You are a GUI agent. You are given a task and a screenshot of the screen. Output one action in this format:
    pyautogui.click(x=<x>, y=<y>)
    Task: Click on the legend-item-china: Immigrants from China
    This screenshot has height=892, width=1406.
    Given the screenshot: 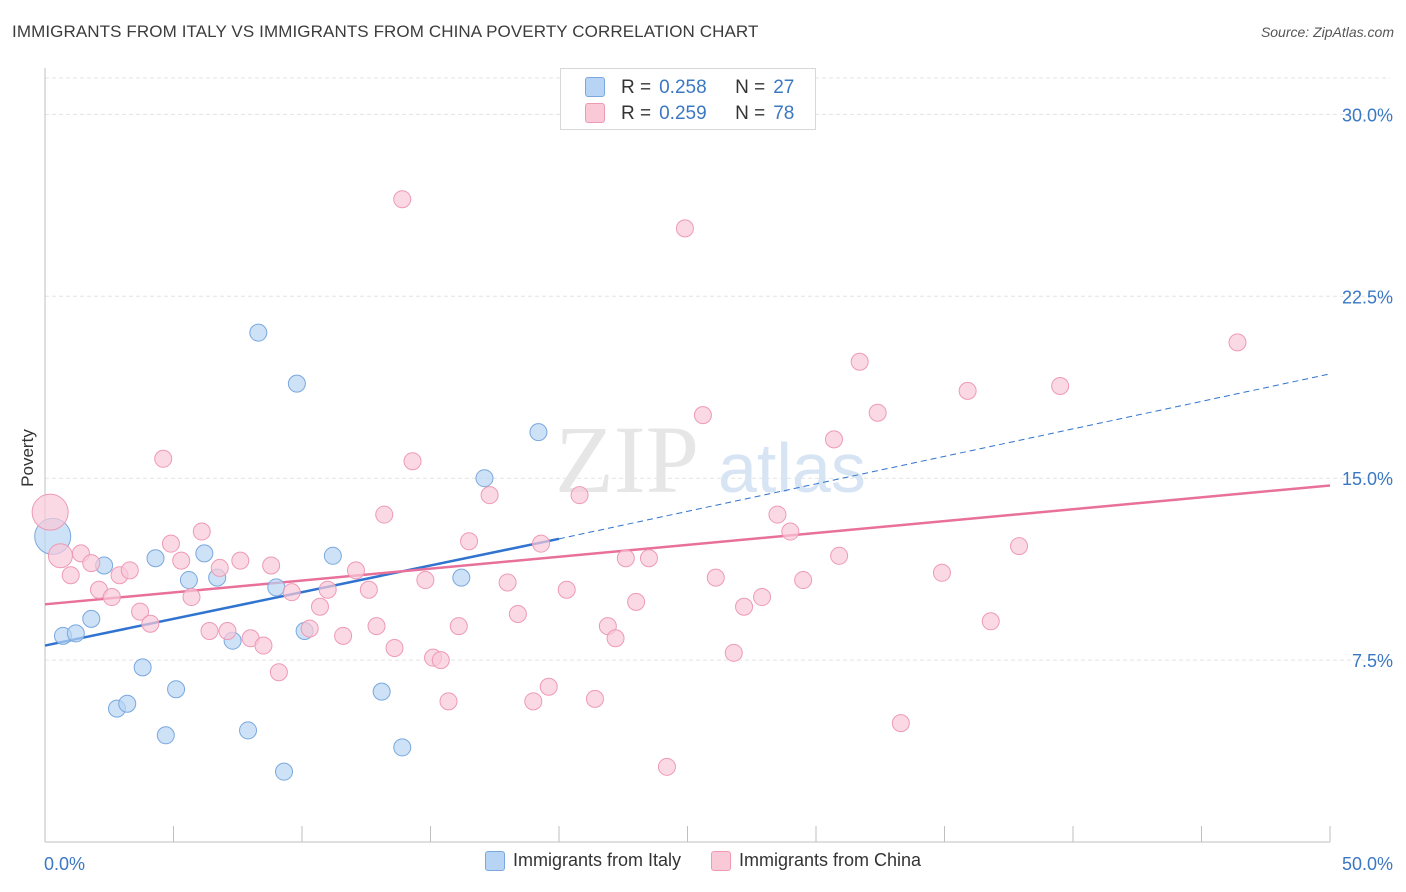 What is the action you would take?
    pyautogui.click(x=815, y=860)
    